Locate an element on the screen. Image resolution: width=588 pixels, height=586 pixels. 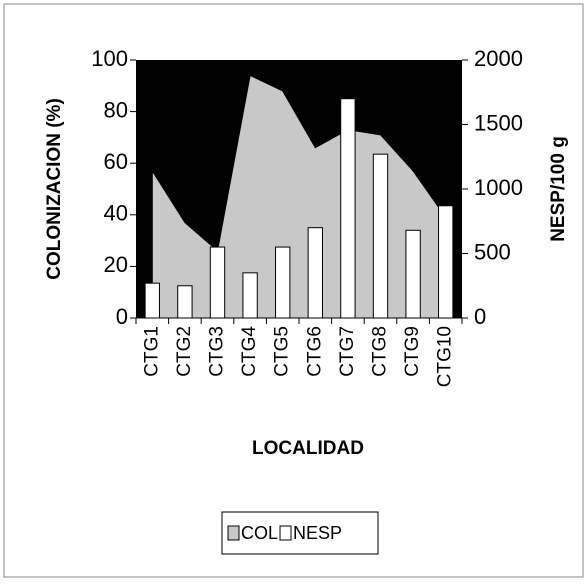
x-axis-label: LOCALIDAD is located at coordinates (308, 448).